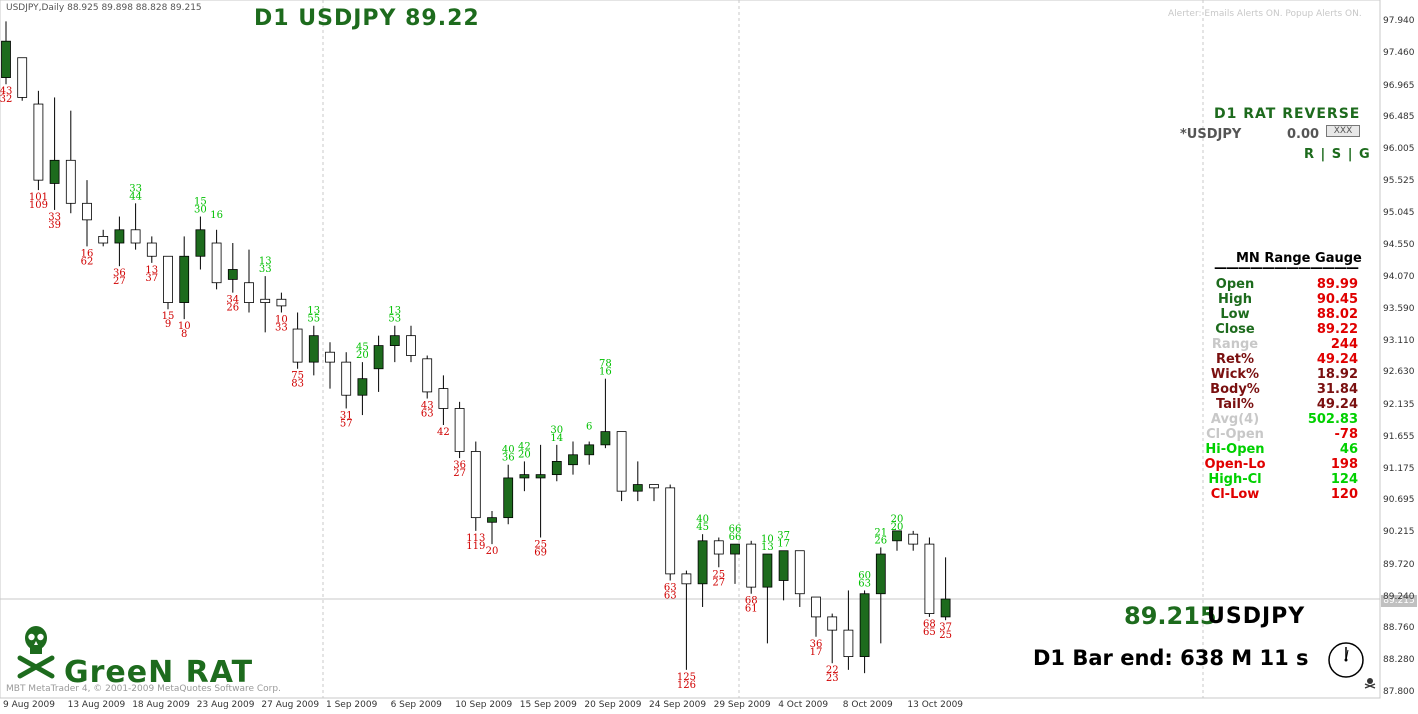 This screenshot has height=714, width=1418. What do you see at coordinates (1235, 299) in the screenshot?
I see `gauge-label: High` at bounding box center [1235, 299].